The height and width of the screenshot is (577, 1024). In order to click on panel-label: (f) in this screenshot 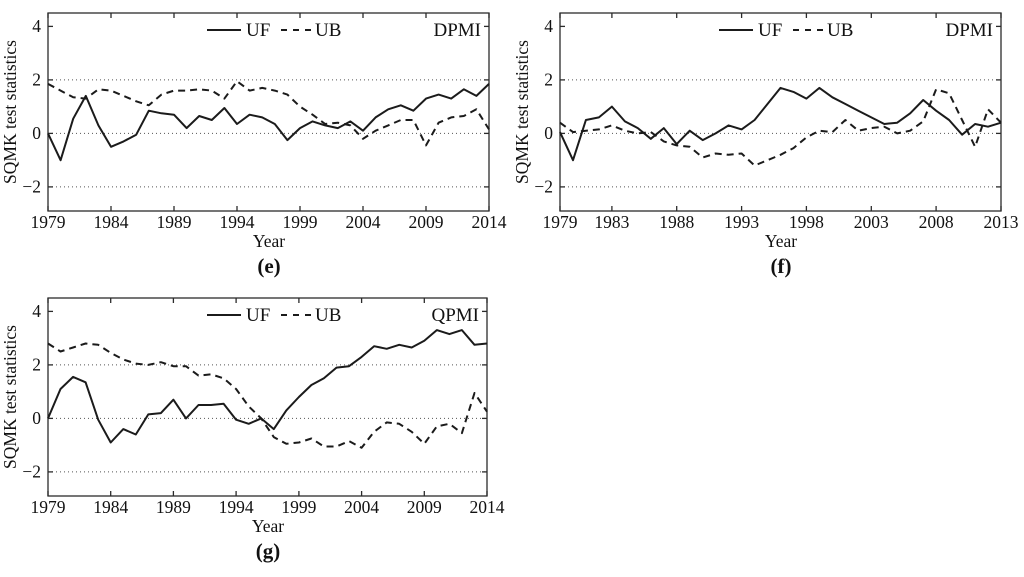, I will do `click(781, 266)`.